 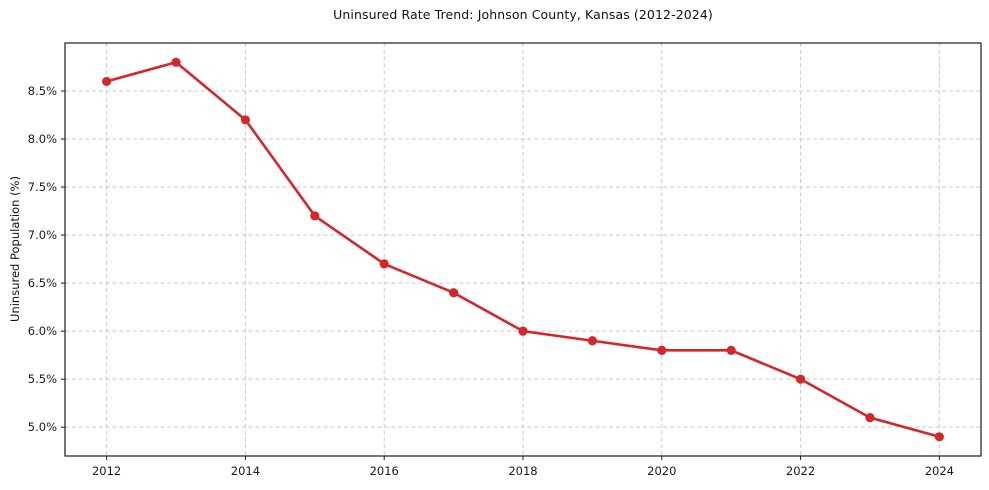 I want to click on y-tick-label: 6.0%, so click(x=42, y=331).